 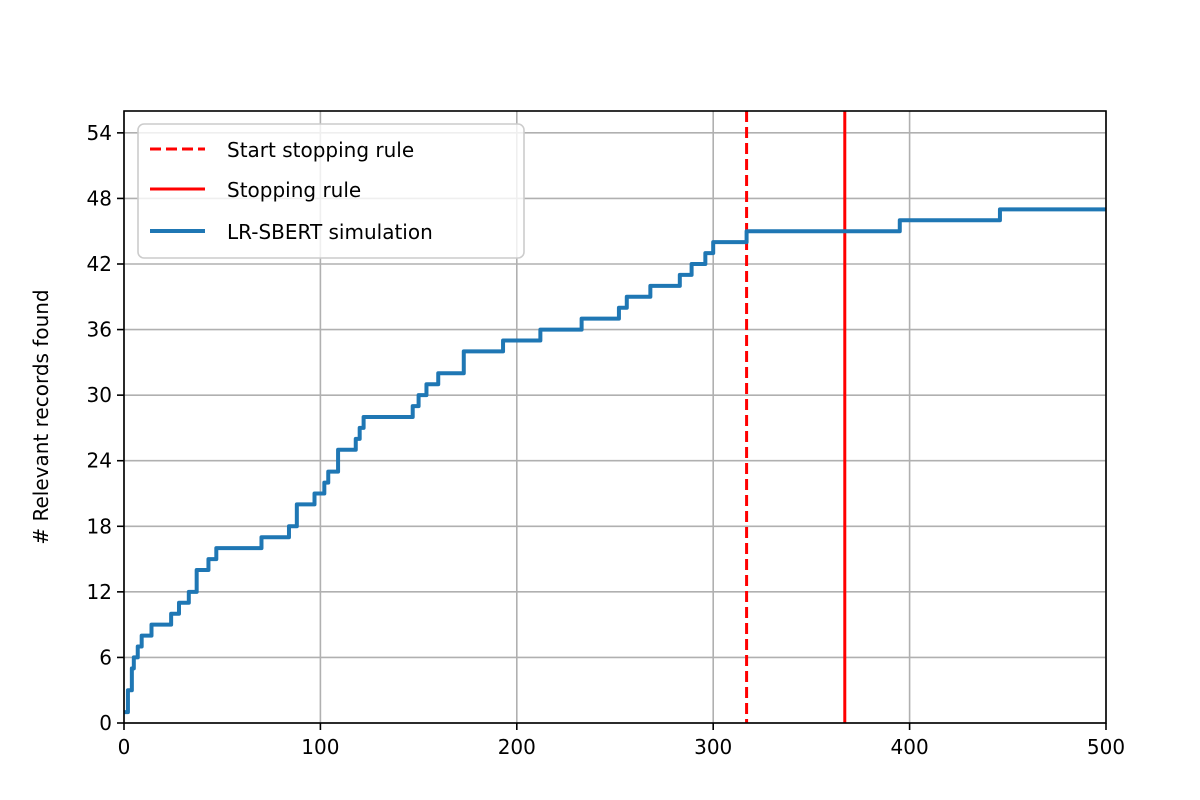 I want to click on legend-box, so click(x=331, y=191).